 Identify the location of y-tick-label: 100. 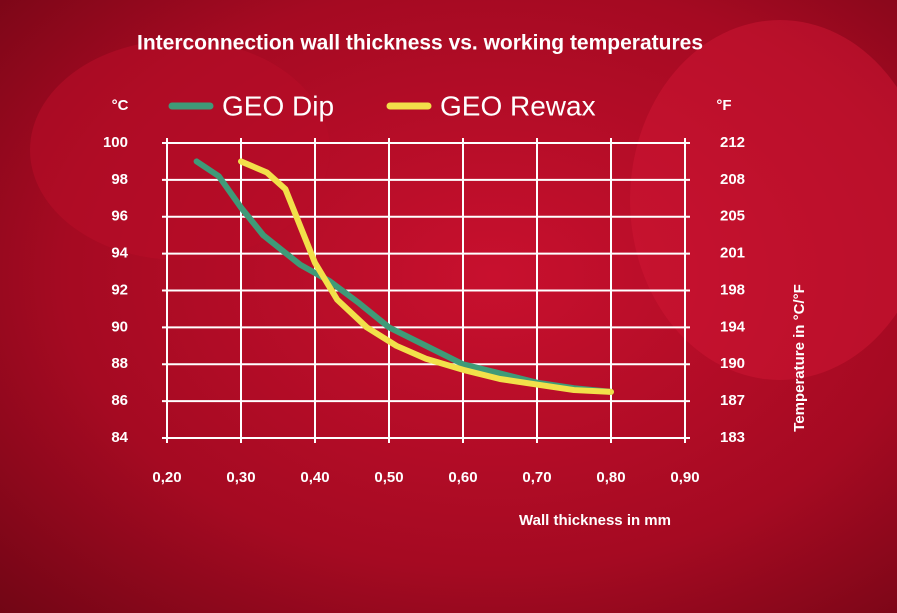
(115, 142).